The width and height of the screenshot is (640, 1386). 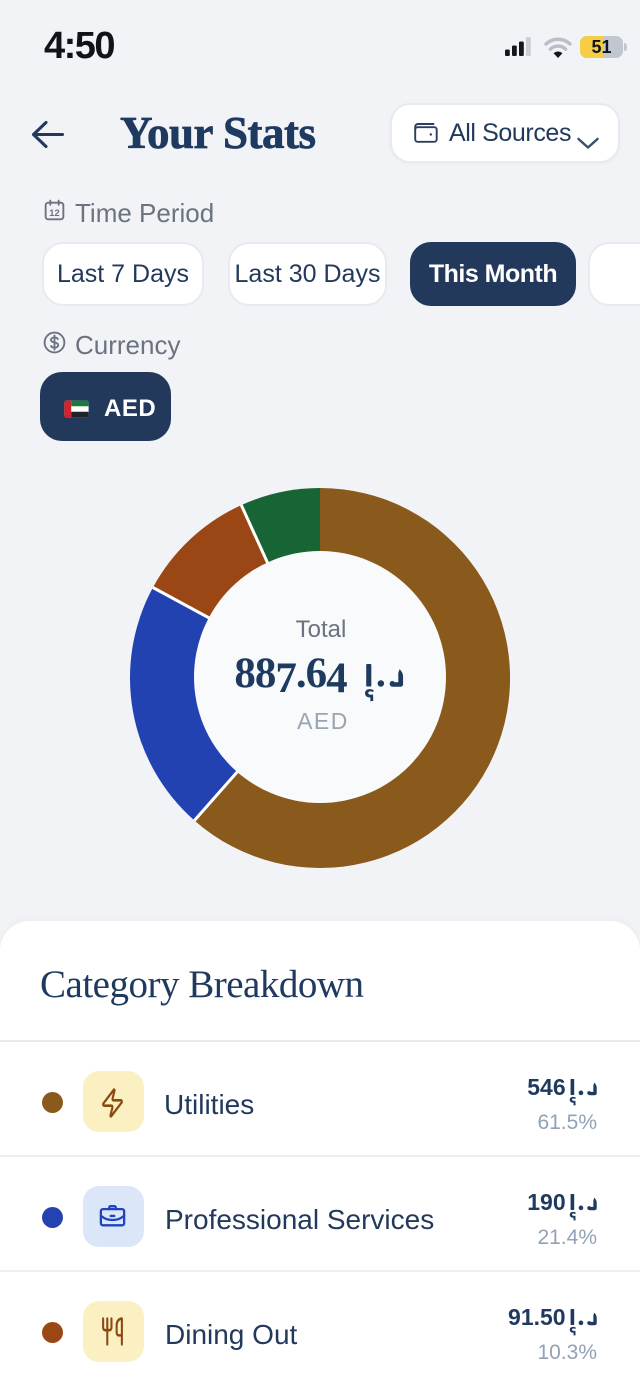 I want to click on svg-text: 12, so click(x=54, y=213).